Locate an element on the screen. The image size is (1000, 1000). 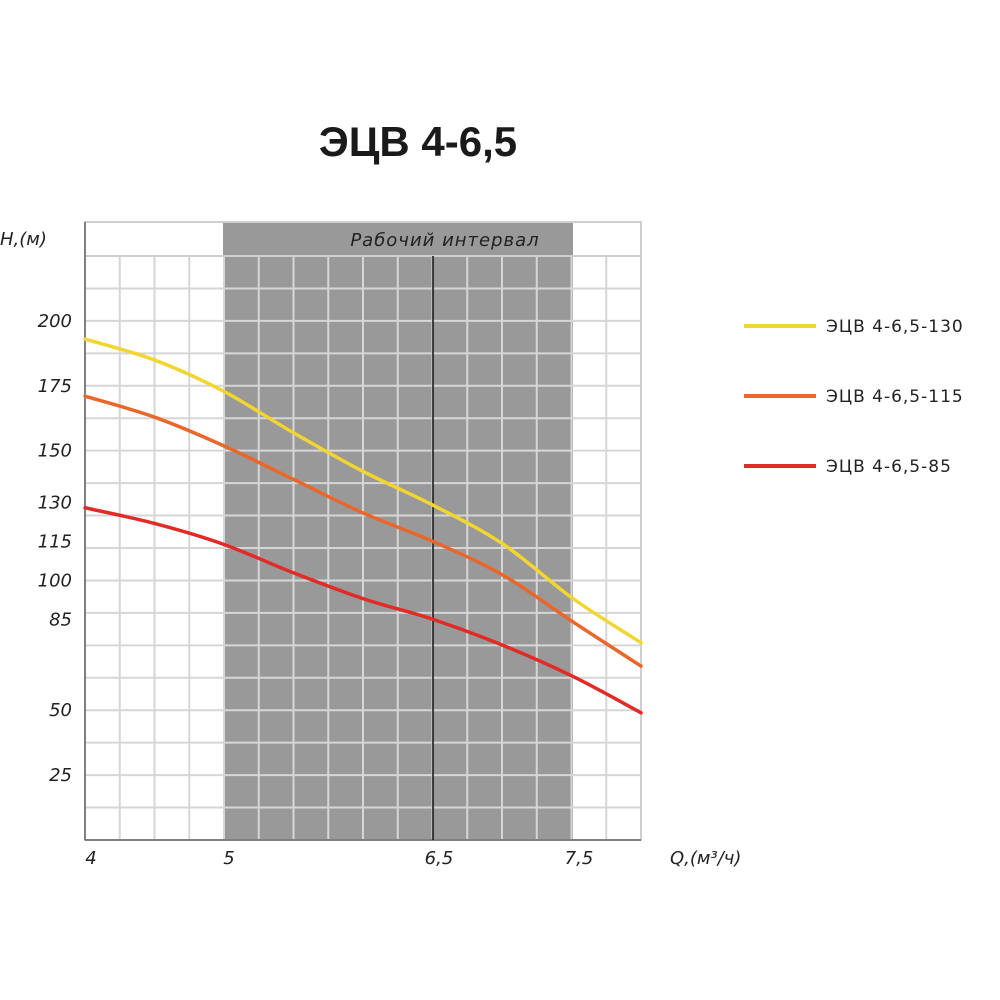
x-tick-label: 6,5 is located at coordinates (439, 858).